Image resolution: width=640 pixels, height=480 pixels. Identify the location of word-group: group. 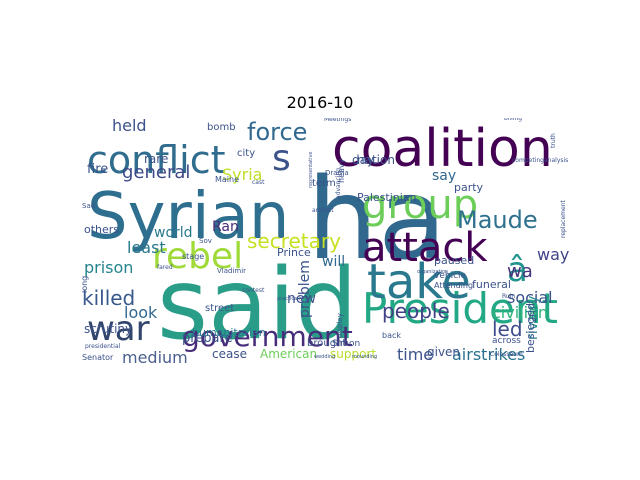
(420, 205).